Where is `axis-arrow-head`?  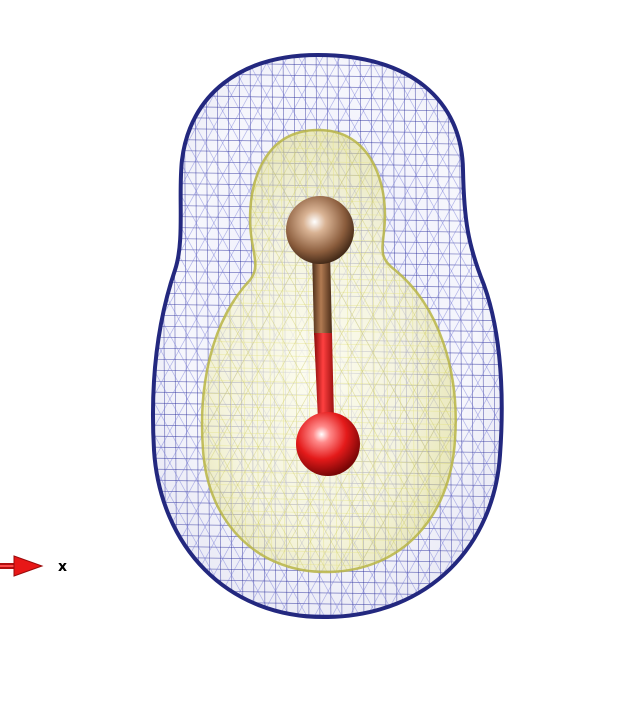 axis-arrow-head is located at coordinates (28, 566).